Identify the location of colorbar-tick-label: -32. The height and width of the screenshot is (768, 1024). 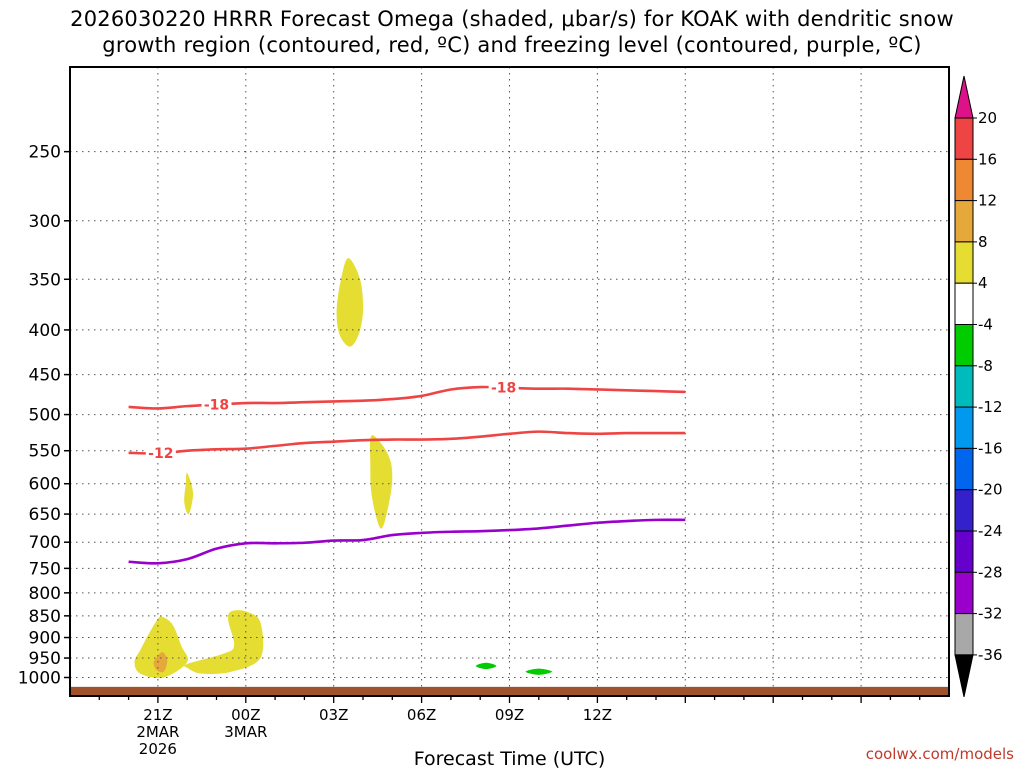
(990, 614).